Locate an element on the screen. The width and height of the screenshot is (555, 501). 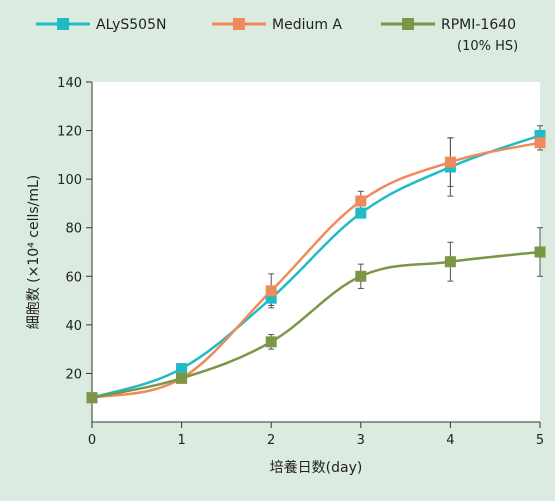
legend-label-rpmi-note: (10% HS) is located at coordinates (487, 46).